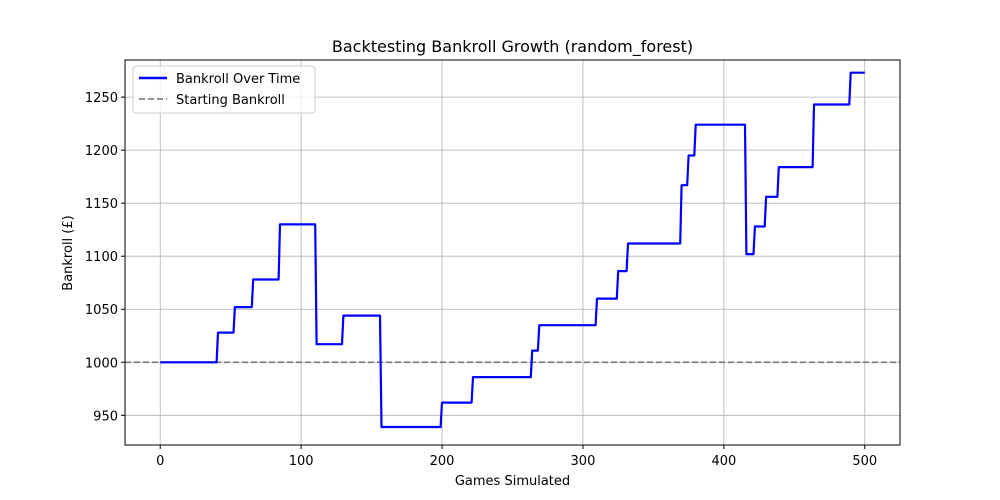 This screenshot has height=500, width=1000. I want to click on legend-label-starting: Starting Bankroll, so click(230, 100).